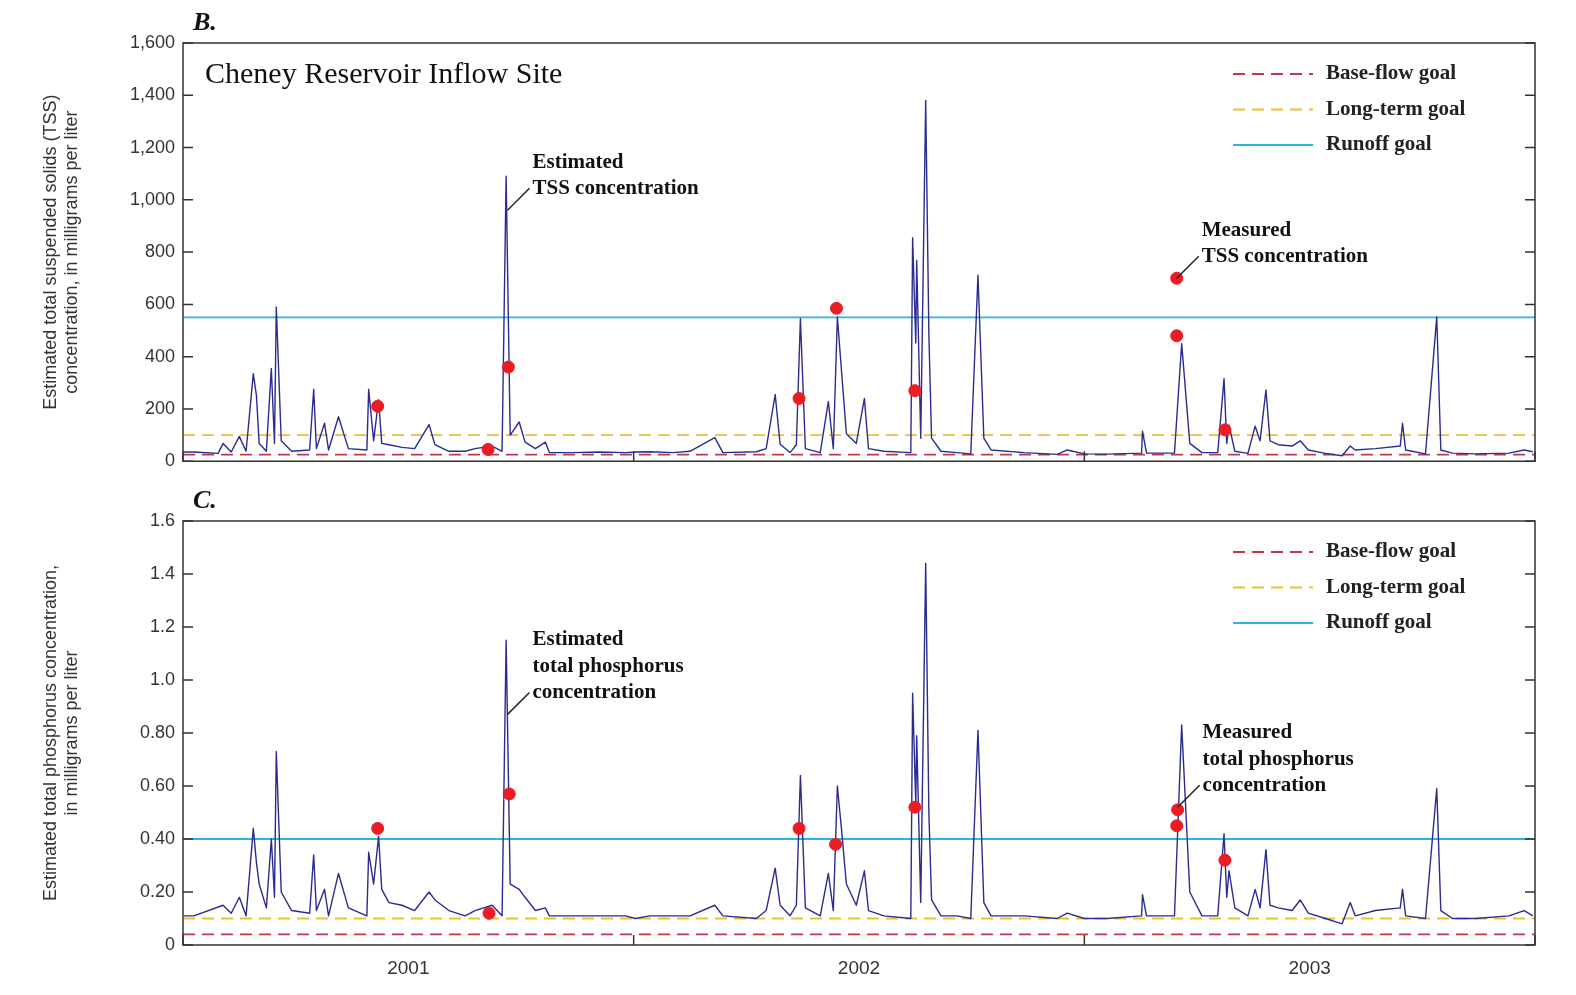  Describe the element at coordinates (159, 303) in the screenshot. I see `y-tick-label: 600` at that location.